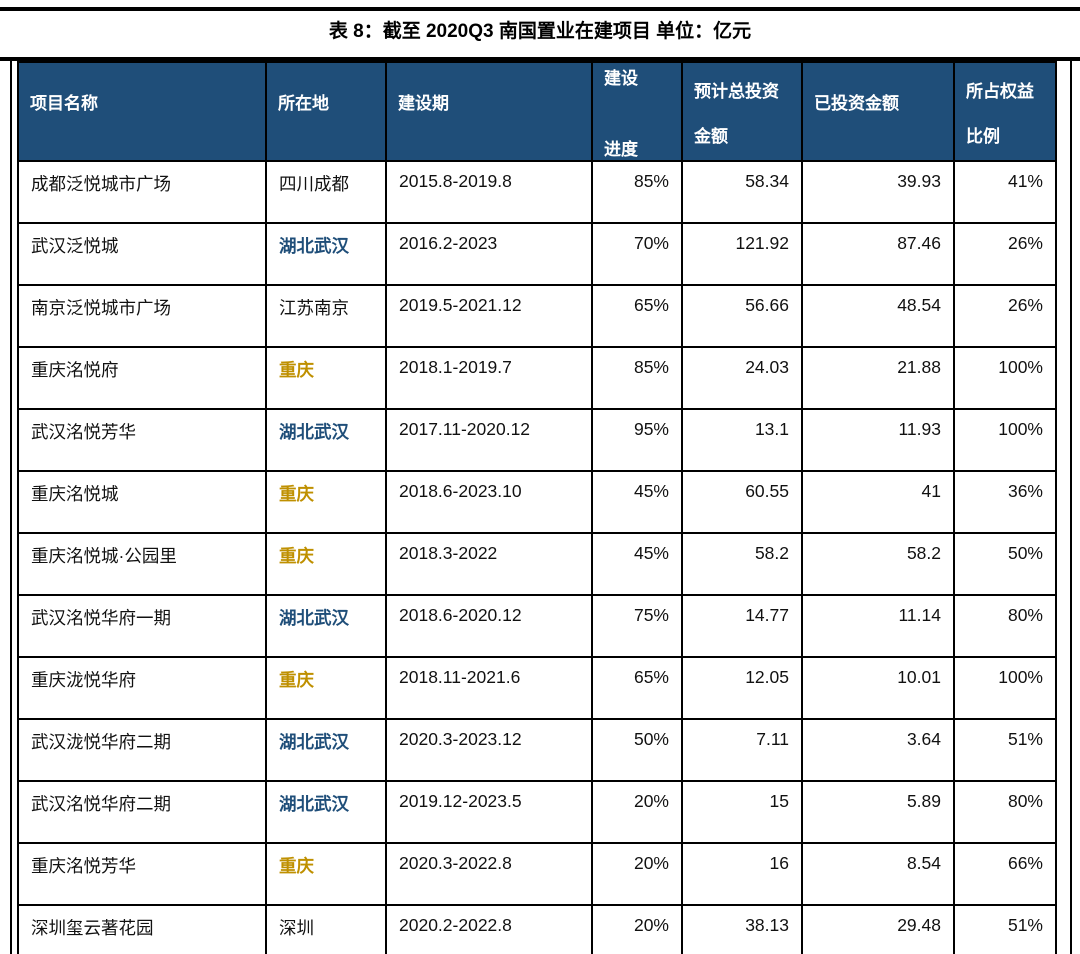 The width and height of the screenshot is (1080, 954). I want to click on cell-progress: 50%, so click(637, 750).